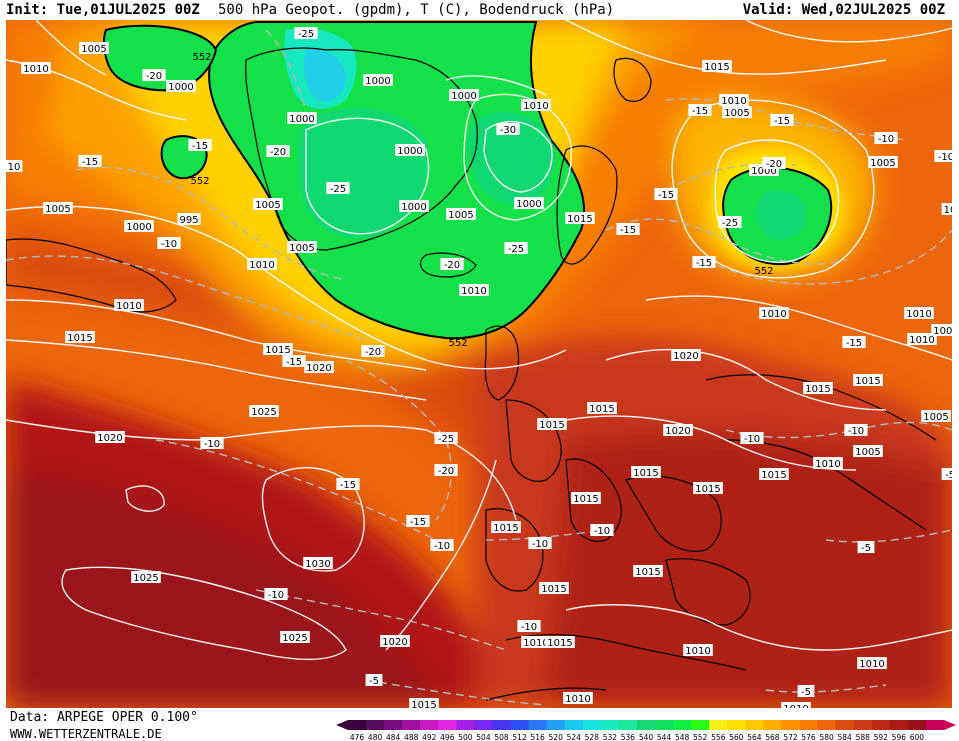 This screenshot has height=741, width=959. Describe the element at coordinates (866, 547) in the screenshot. I see `temperature-label: -5` at that location.